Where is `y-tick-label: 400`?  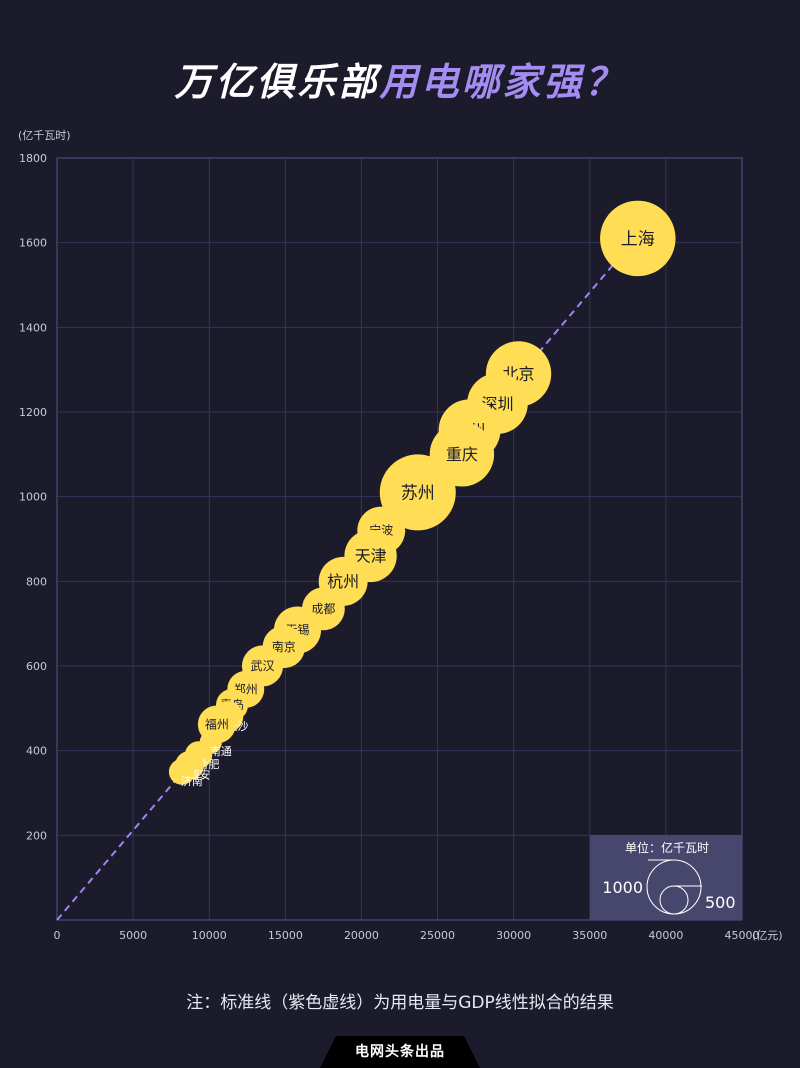
y-tick-label: 400 is located at coordinates (36, 751).